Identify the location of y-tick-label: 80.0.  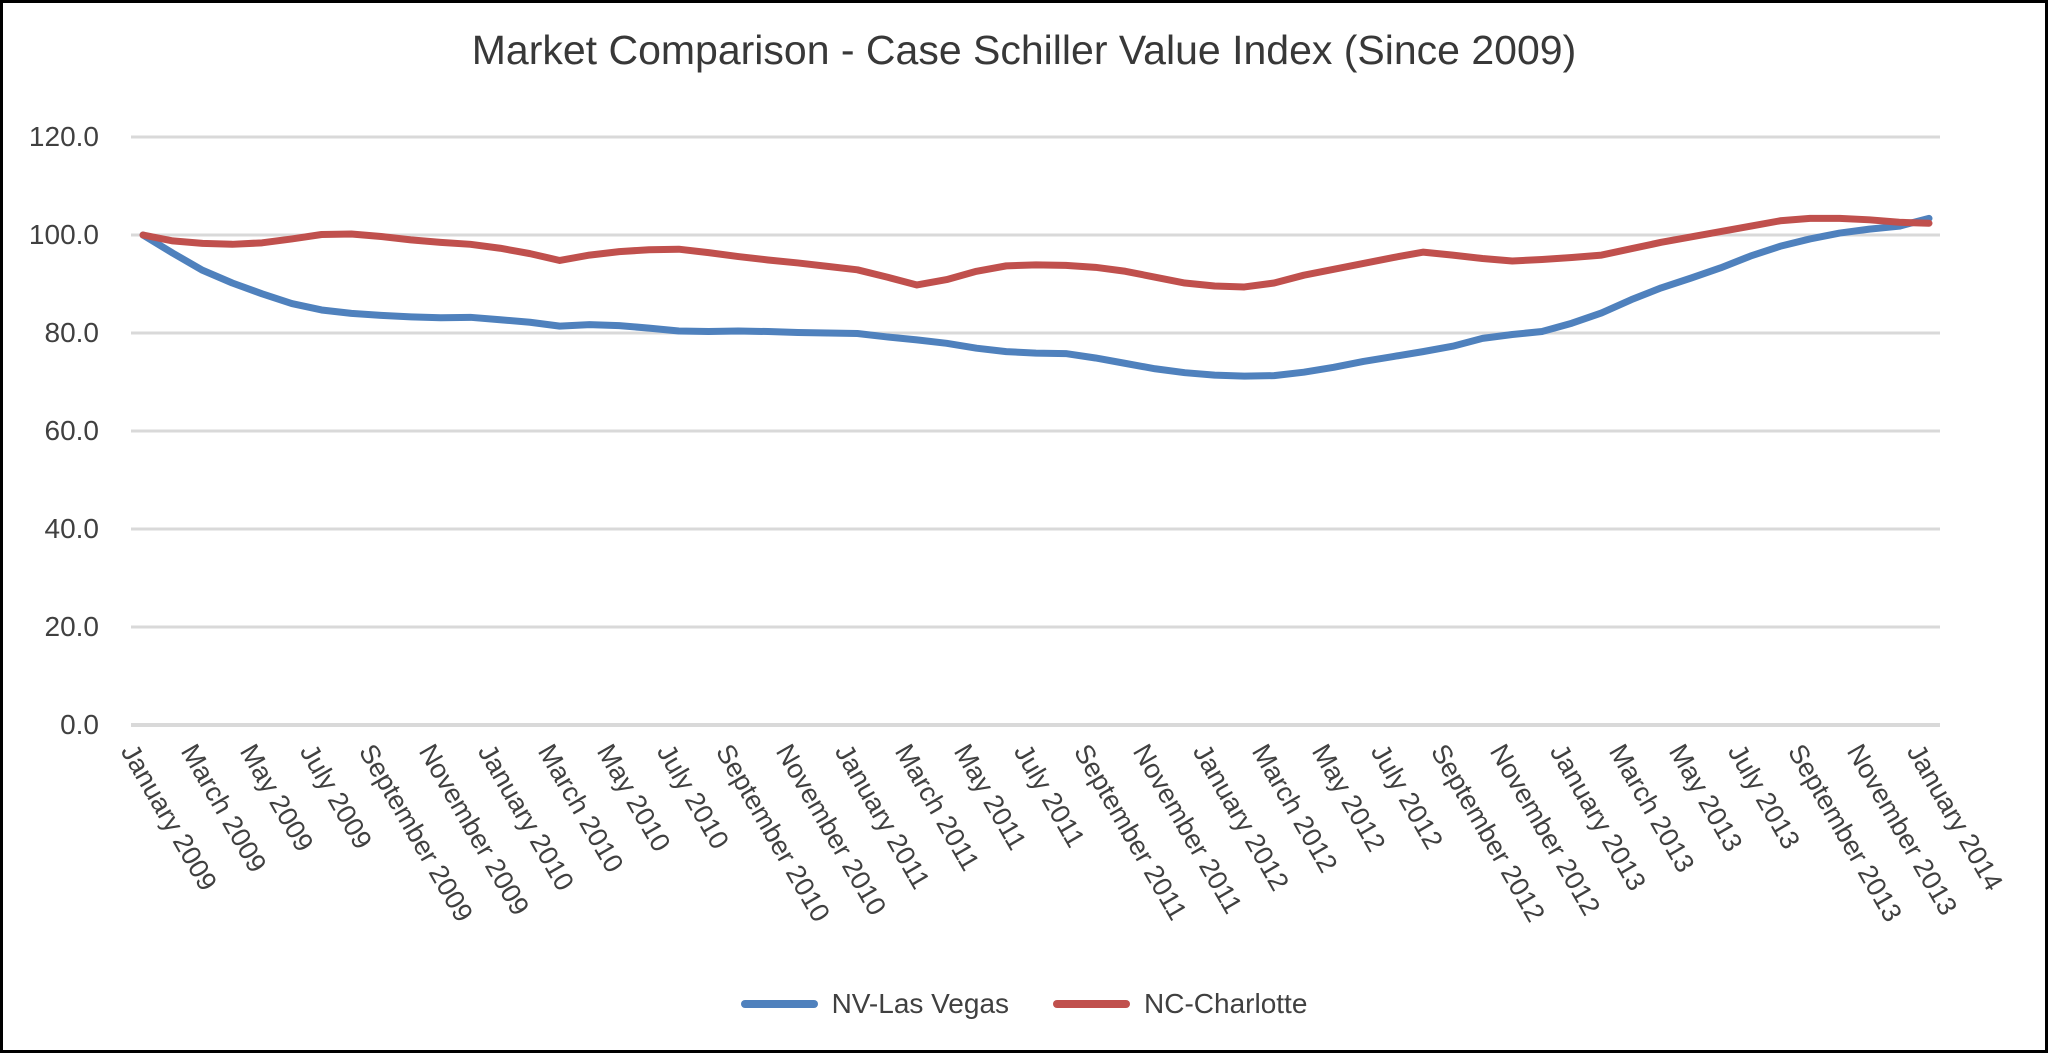
(72, 332).